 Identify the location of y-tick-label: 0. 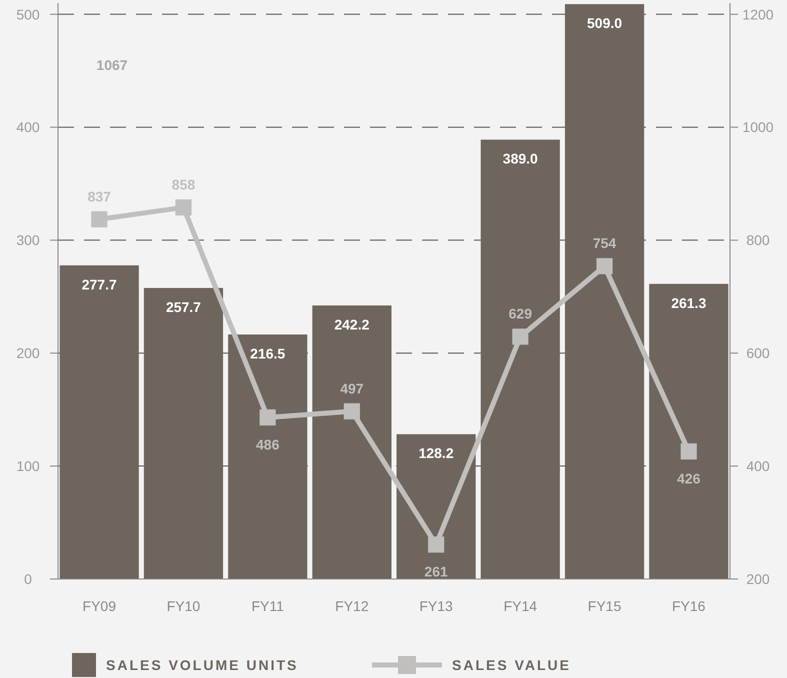
(28, 579).